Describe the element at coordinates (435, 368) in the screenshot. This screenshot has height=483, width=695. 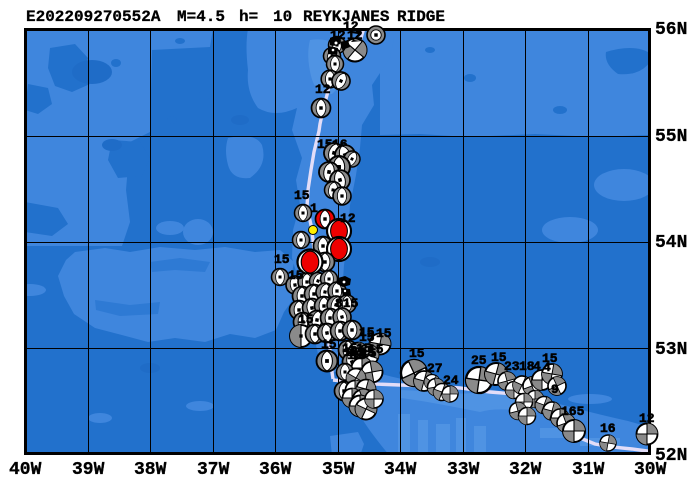
I see `svg-text: 27` at that location.